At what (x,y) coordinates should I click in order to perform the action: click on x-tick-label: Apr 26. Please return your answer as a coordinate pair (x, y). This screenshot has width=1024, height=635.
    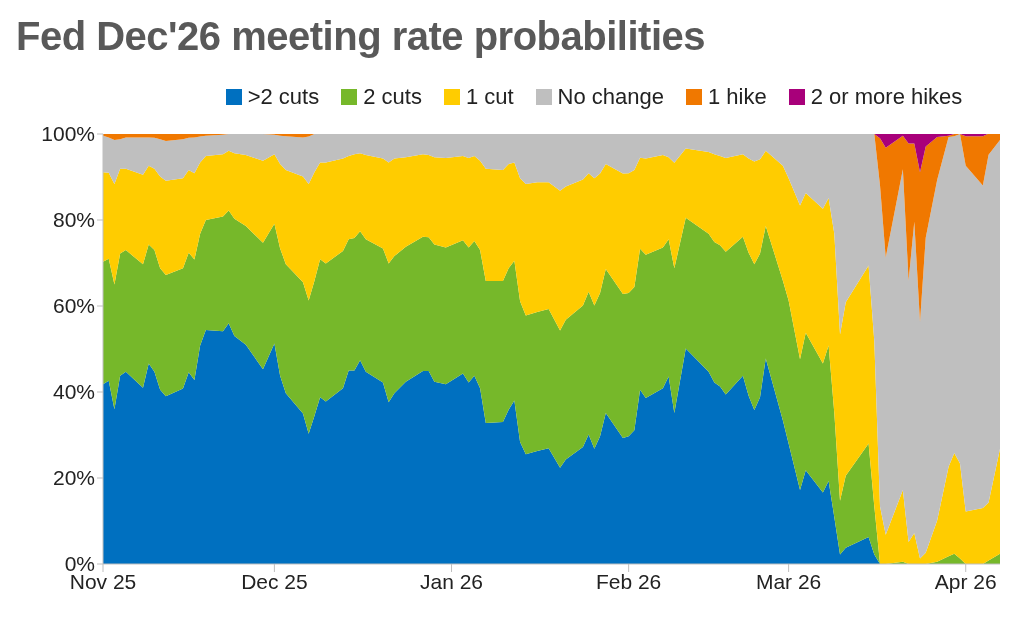
    Looking at the image, I should click on (965, 581).